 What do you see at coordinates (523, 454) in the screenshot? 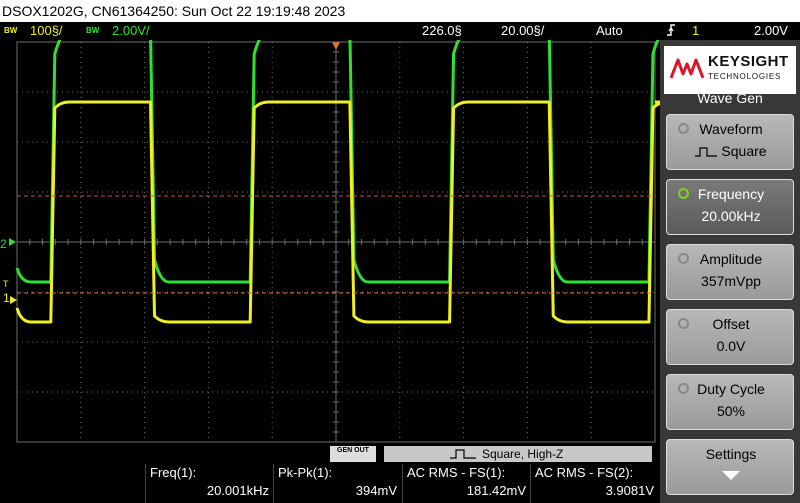
I see `wavegen-status-text: Square, High-Z` at bounding box center [523, 454].